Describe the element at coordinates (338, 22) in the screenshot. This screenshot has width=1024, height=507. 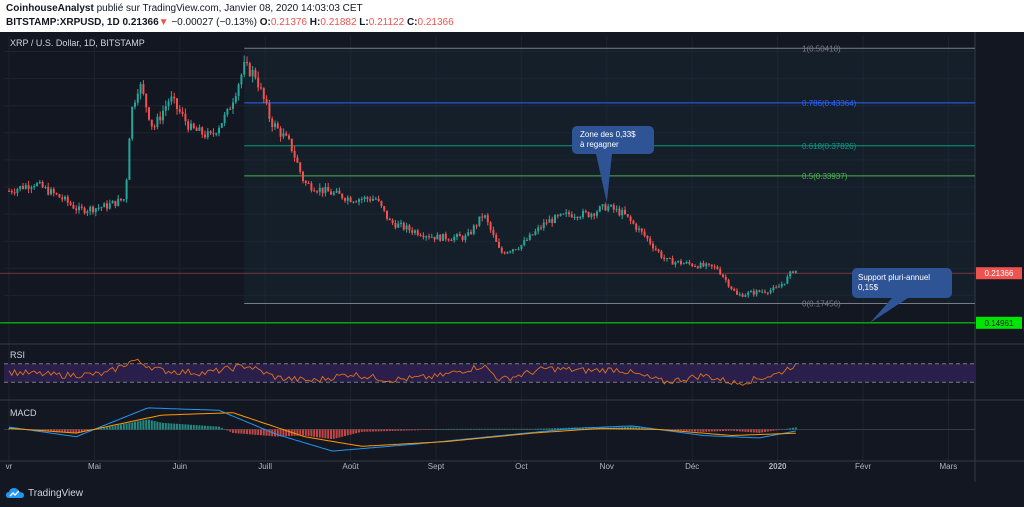
I see `high-value: 0.21882` at that location.